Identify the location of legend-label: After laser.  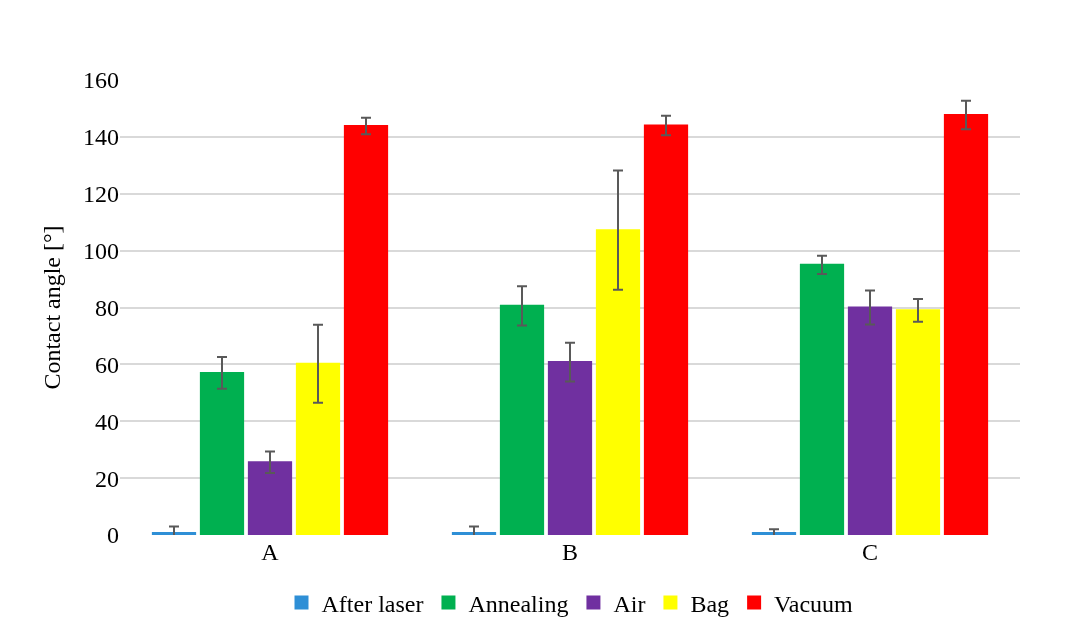
(372, 603).